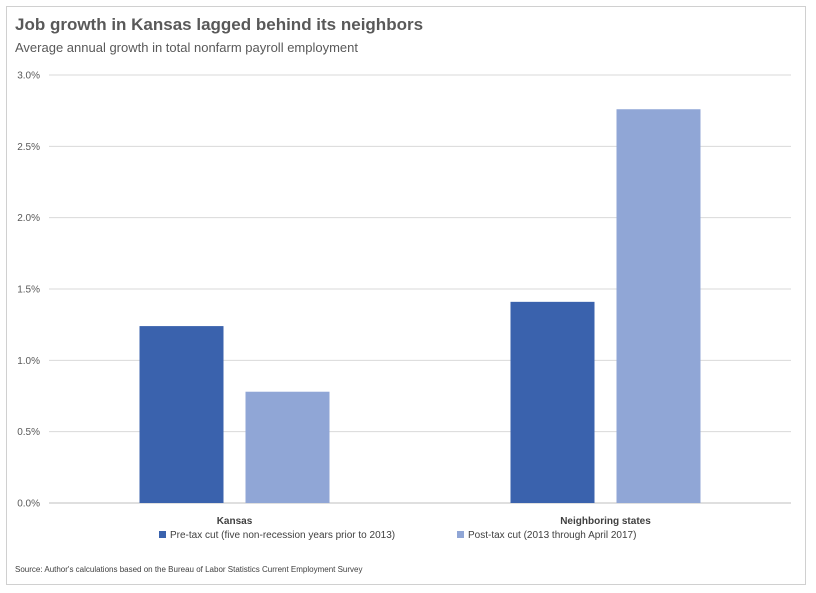 The height and width of the screenshot is (593, 816). I want to click on category-label: Neighboring states, so click(605, 521).